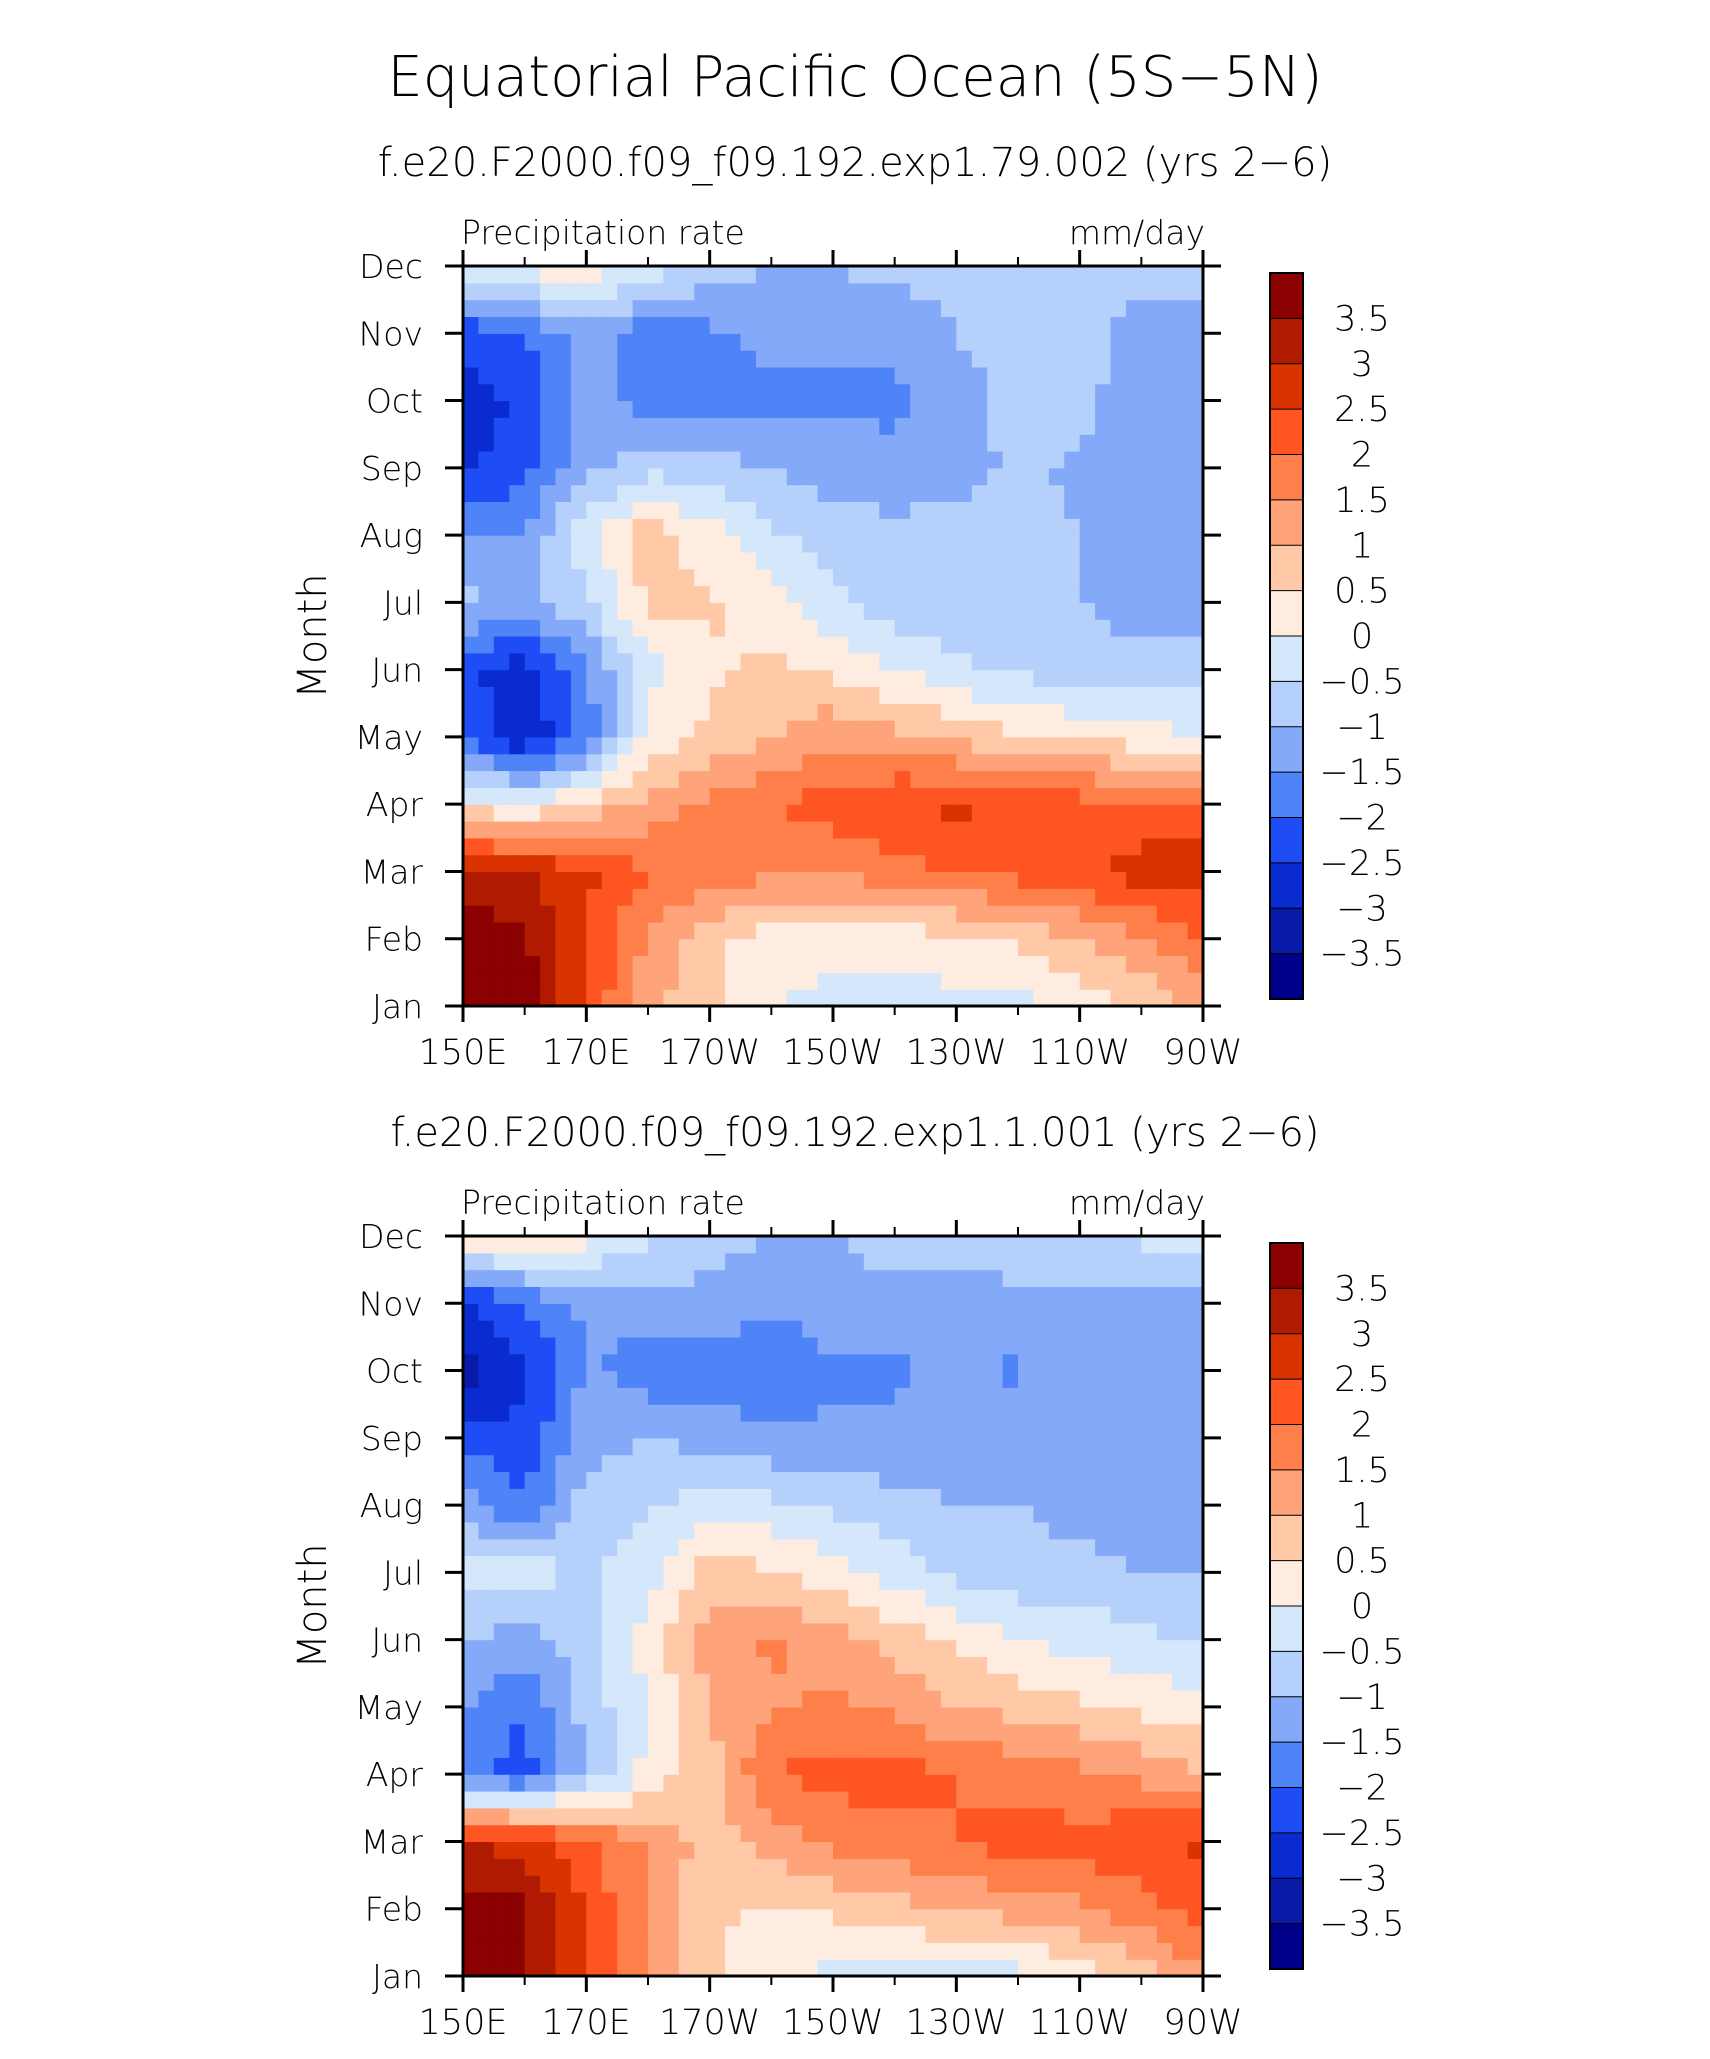 This screenshot has width=1710, height=2059. Describe the element at coordinates (854, 77) in the screenshot. I see `chart-title: Equatorial Pacific Ocean (5S−5N)` at that location.